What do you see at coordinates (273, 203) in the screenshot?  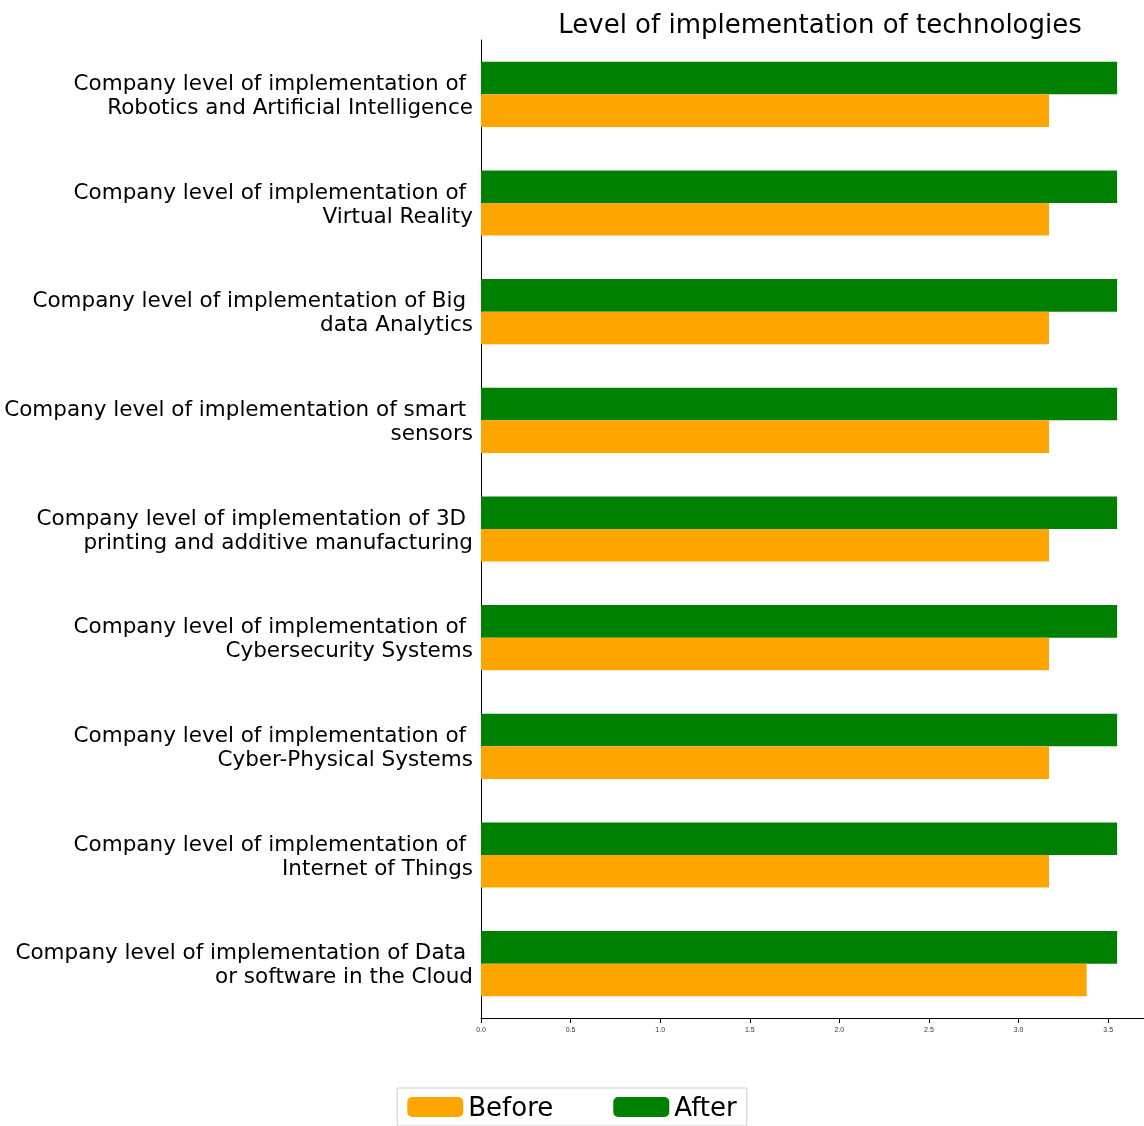 I see `y-tick-label: Company level of implementation of Virtual Reality` at bounding box center [273, 203].